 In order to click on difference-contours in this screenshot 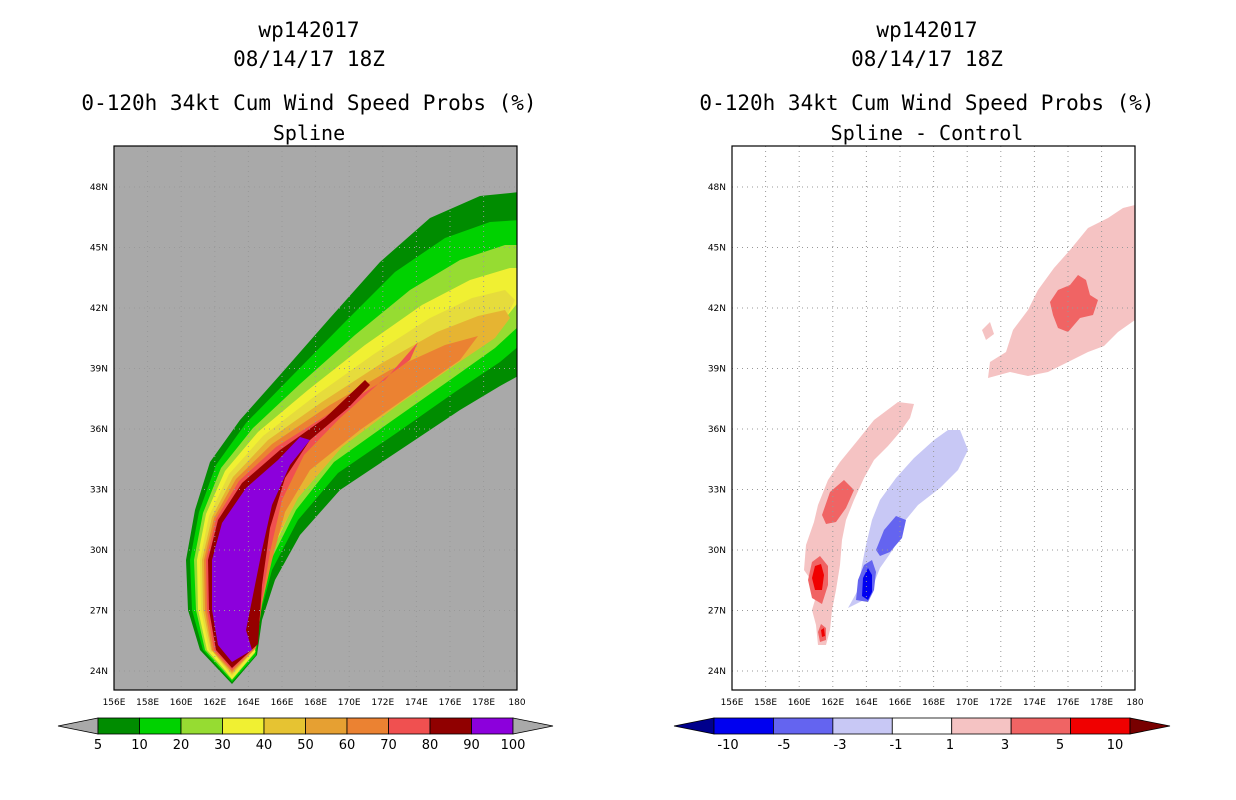, I will do `click(969, 425)`.